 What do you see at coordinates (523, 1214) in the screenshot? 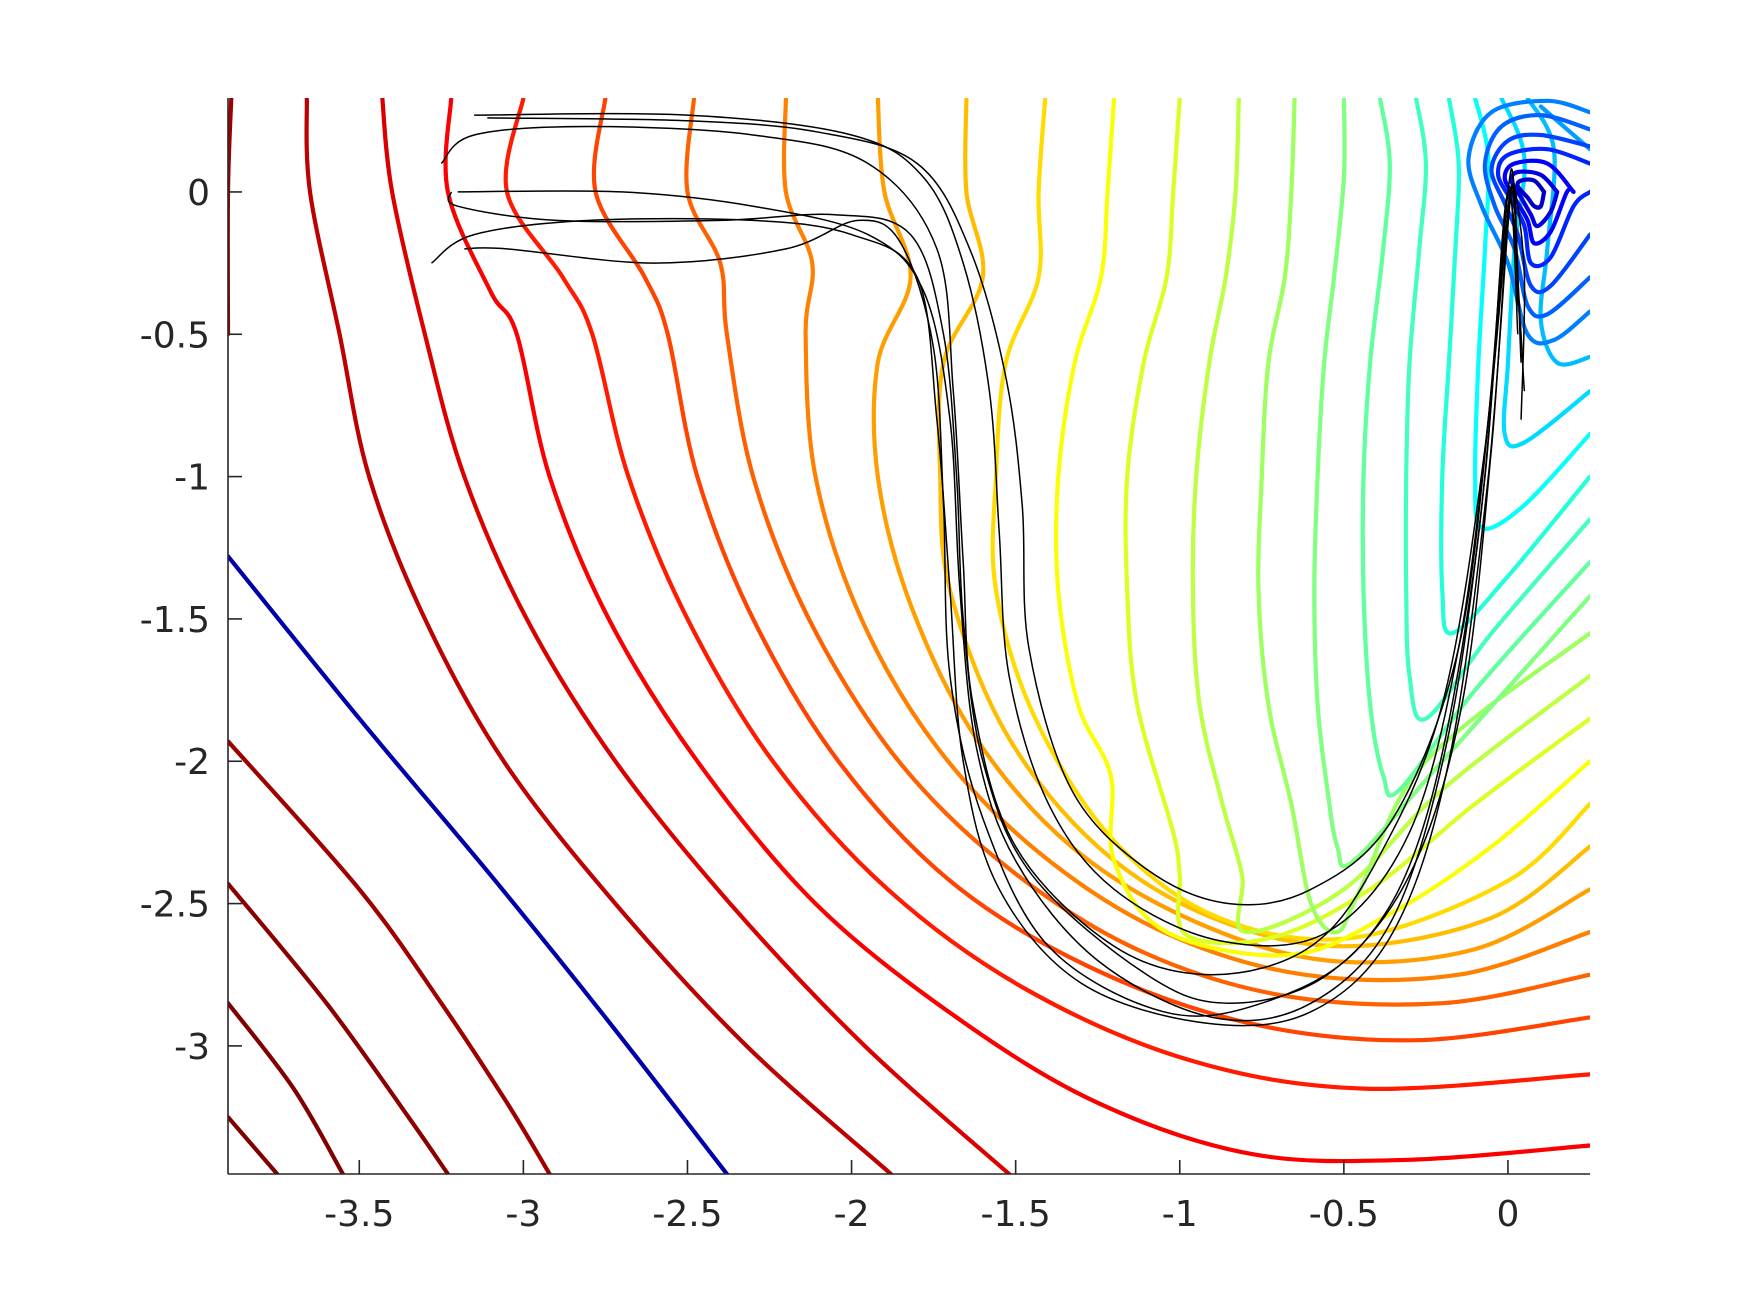
I see `x-tick-label: -3` at bounding box center [523, 1214].